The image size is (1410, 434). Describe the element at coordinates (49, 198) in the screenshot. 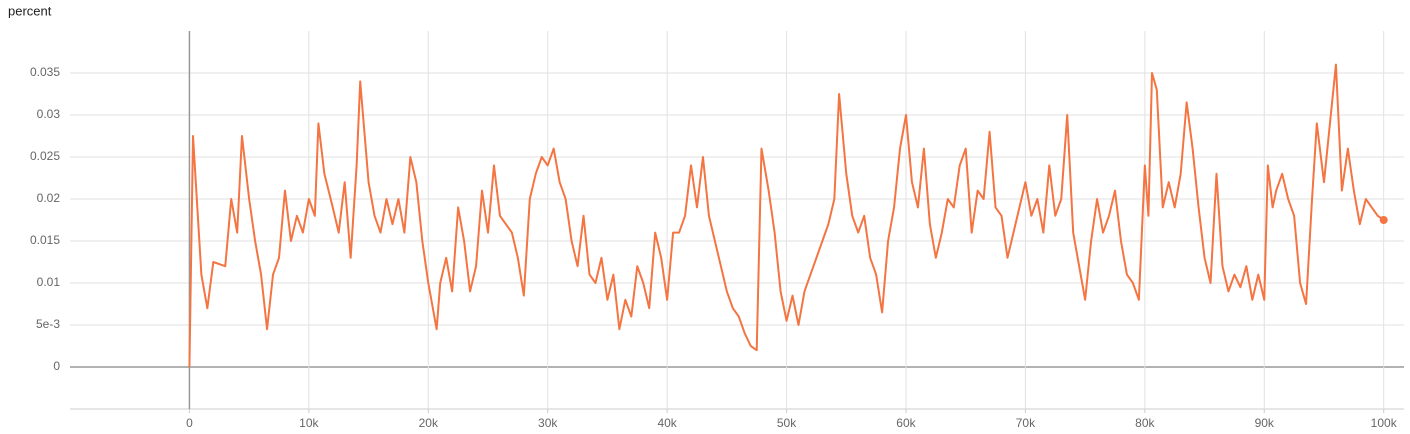

I see `y-tick-label: 0.02` at that location.